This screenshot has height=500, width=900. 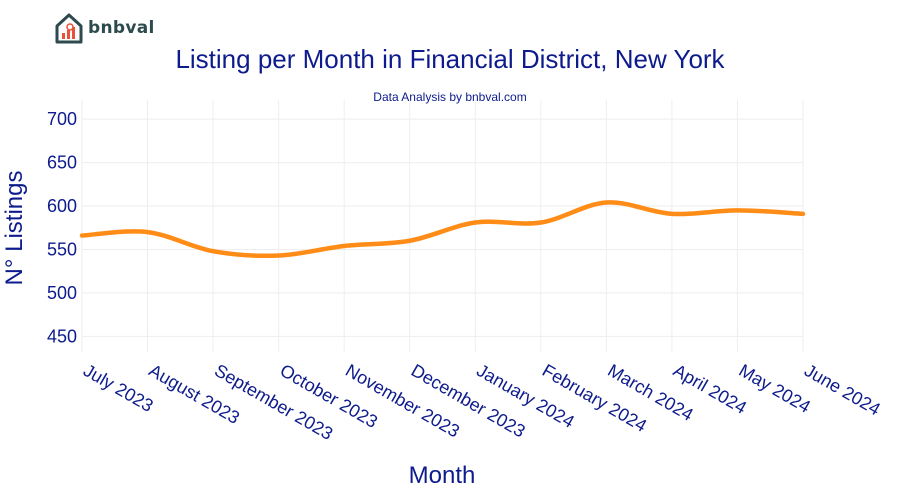 What do you see at coordinates (468, 400) in the screenshot?
I see `x-tick-label: December 2023` at bounding box center [468, 400].